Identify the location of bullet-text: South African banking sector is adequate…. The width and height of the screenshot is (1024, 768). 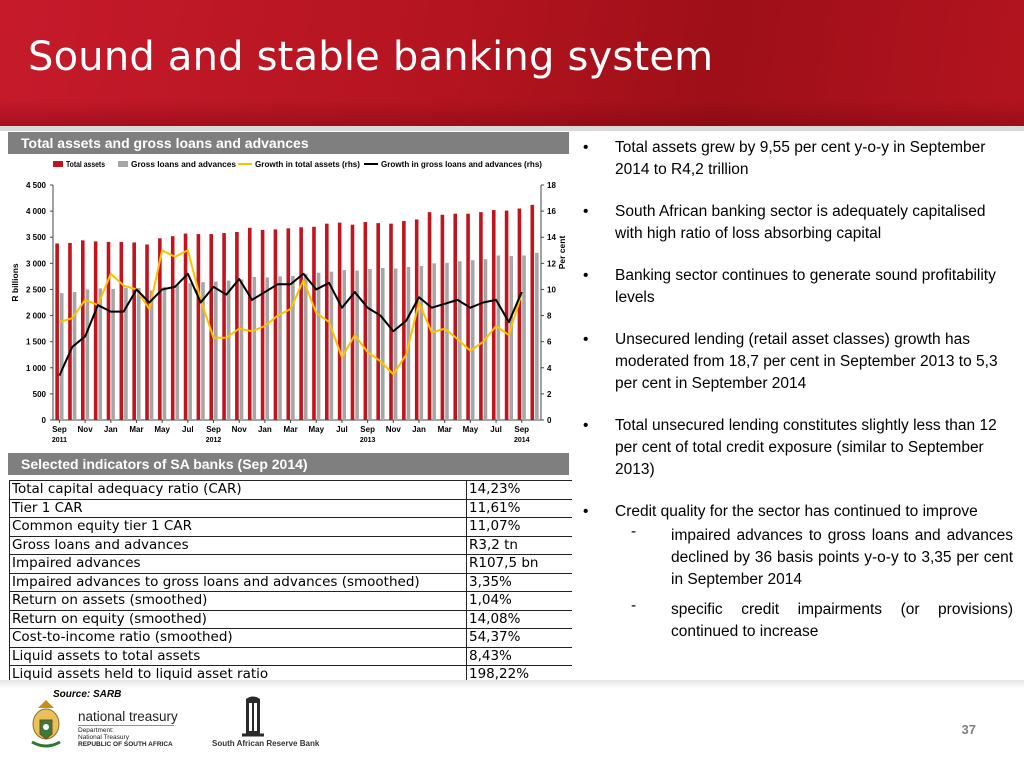
(800, 222).